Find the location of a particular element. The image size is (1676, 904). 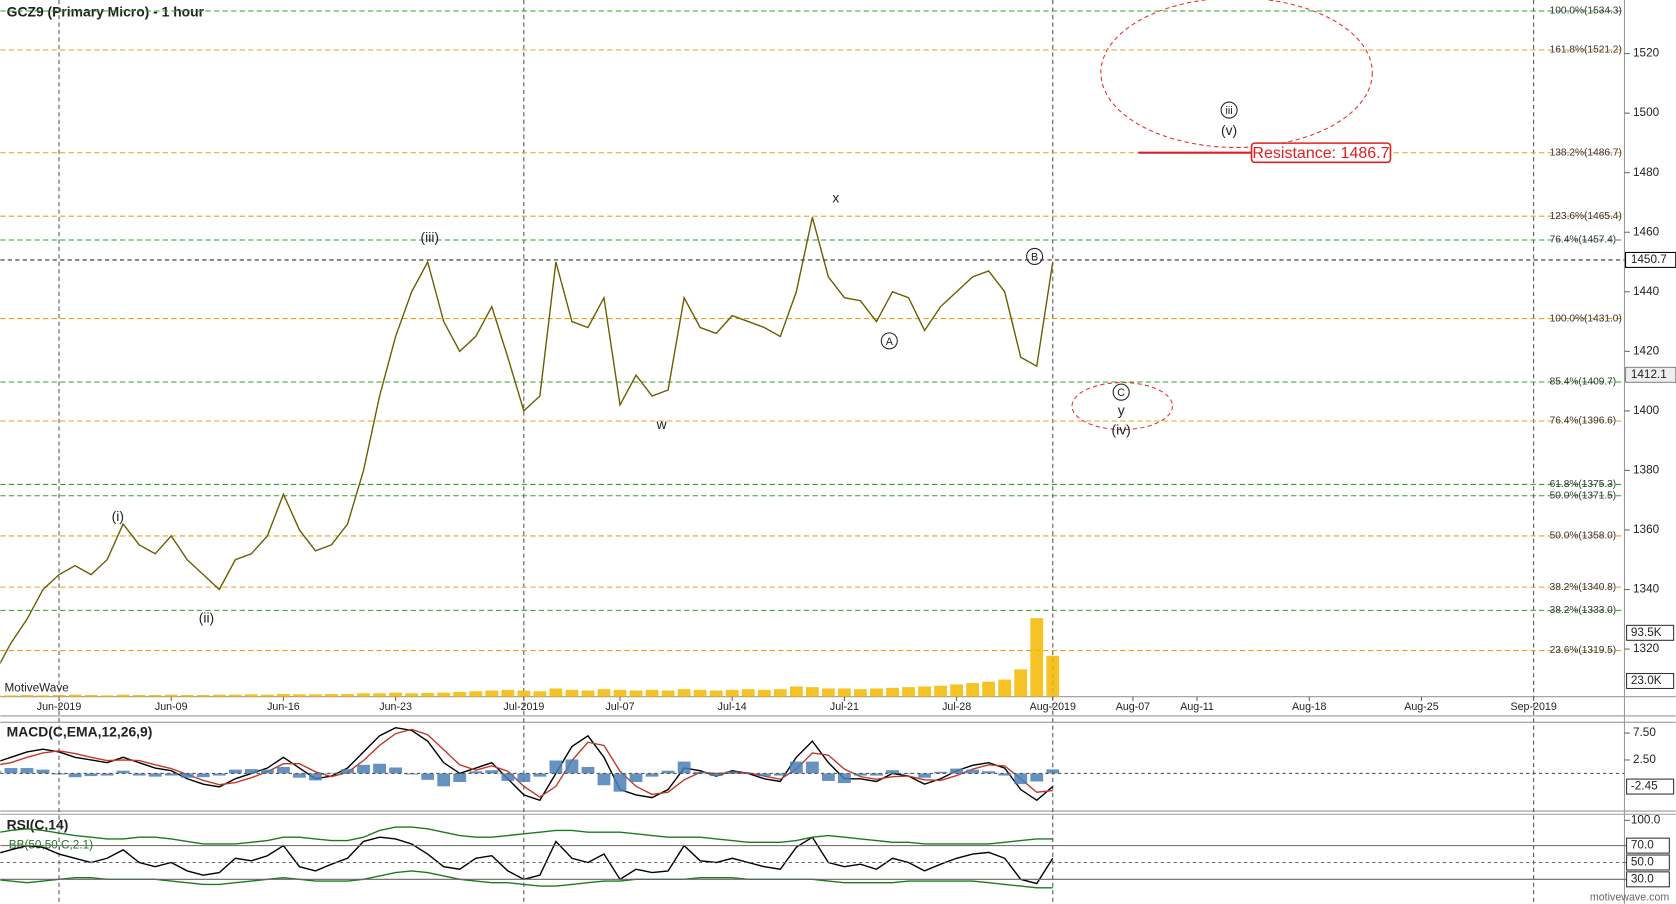

x-tick-label: Jul-2019 is located at coordinates (523, 707).